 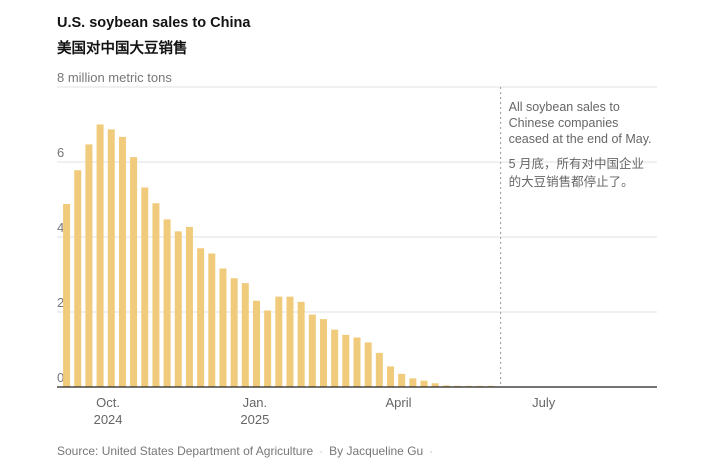 What do you see at coordinates (580, 139) in the screenshot?
I see `annotation-text: ceased at the end of May.` at bounding box center [580, 139].